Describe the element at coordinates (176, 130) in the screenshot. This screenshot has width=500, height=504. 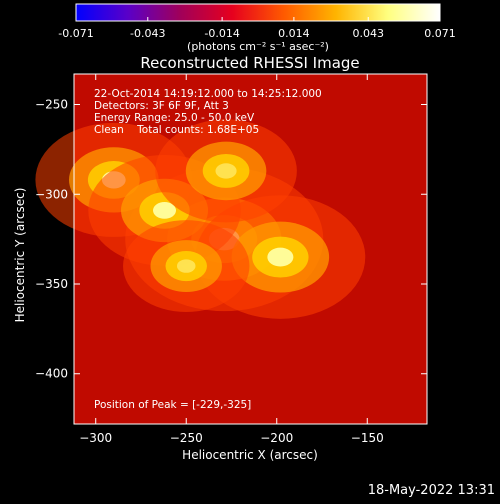
I see `annotation-counts: Clean Total counts: 1.68E+05` at that location.